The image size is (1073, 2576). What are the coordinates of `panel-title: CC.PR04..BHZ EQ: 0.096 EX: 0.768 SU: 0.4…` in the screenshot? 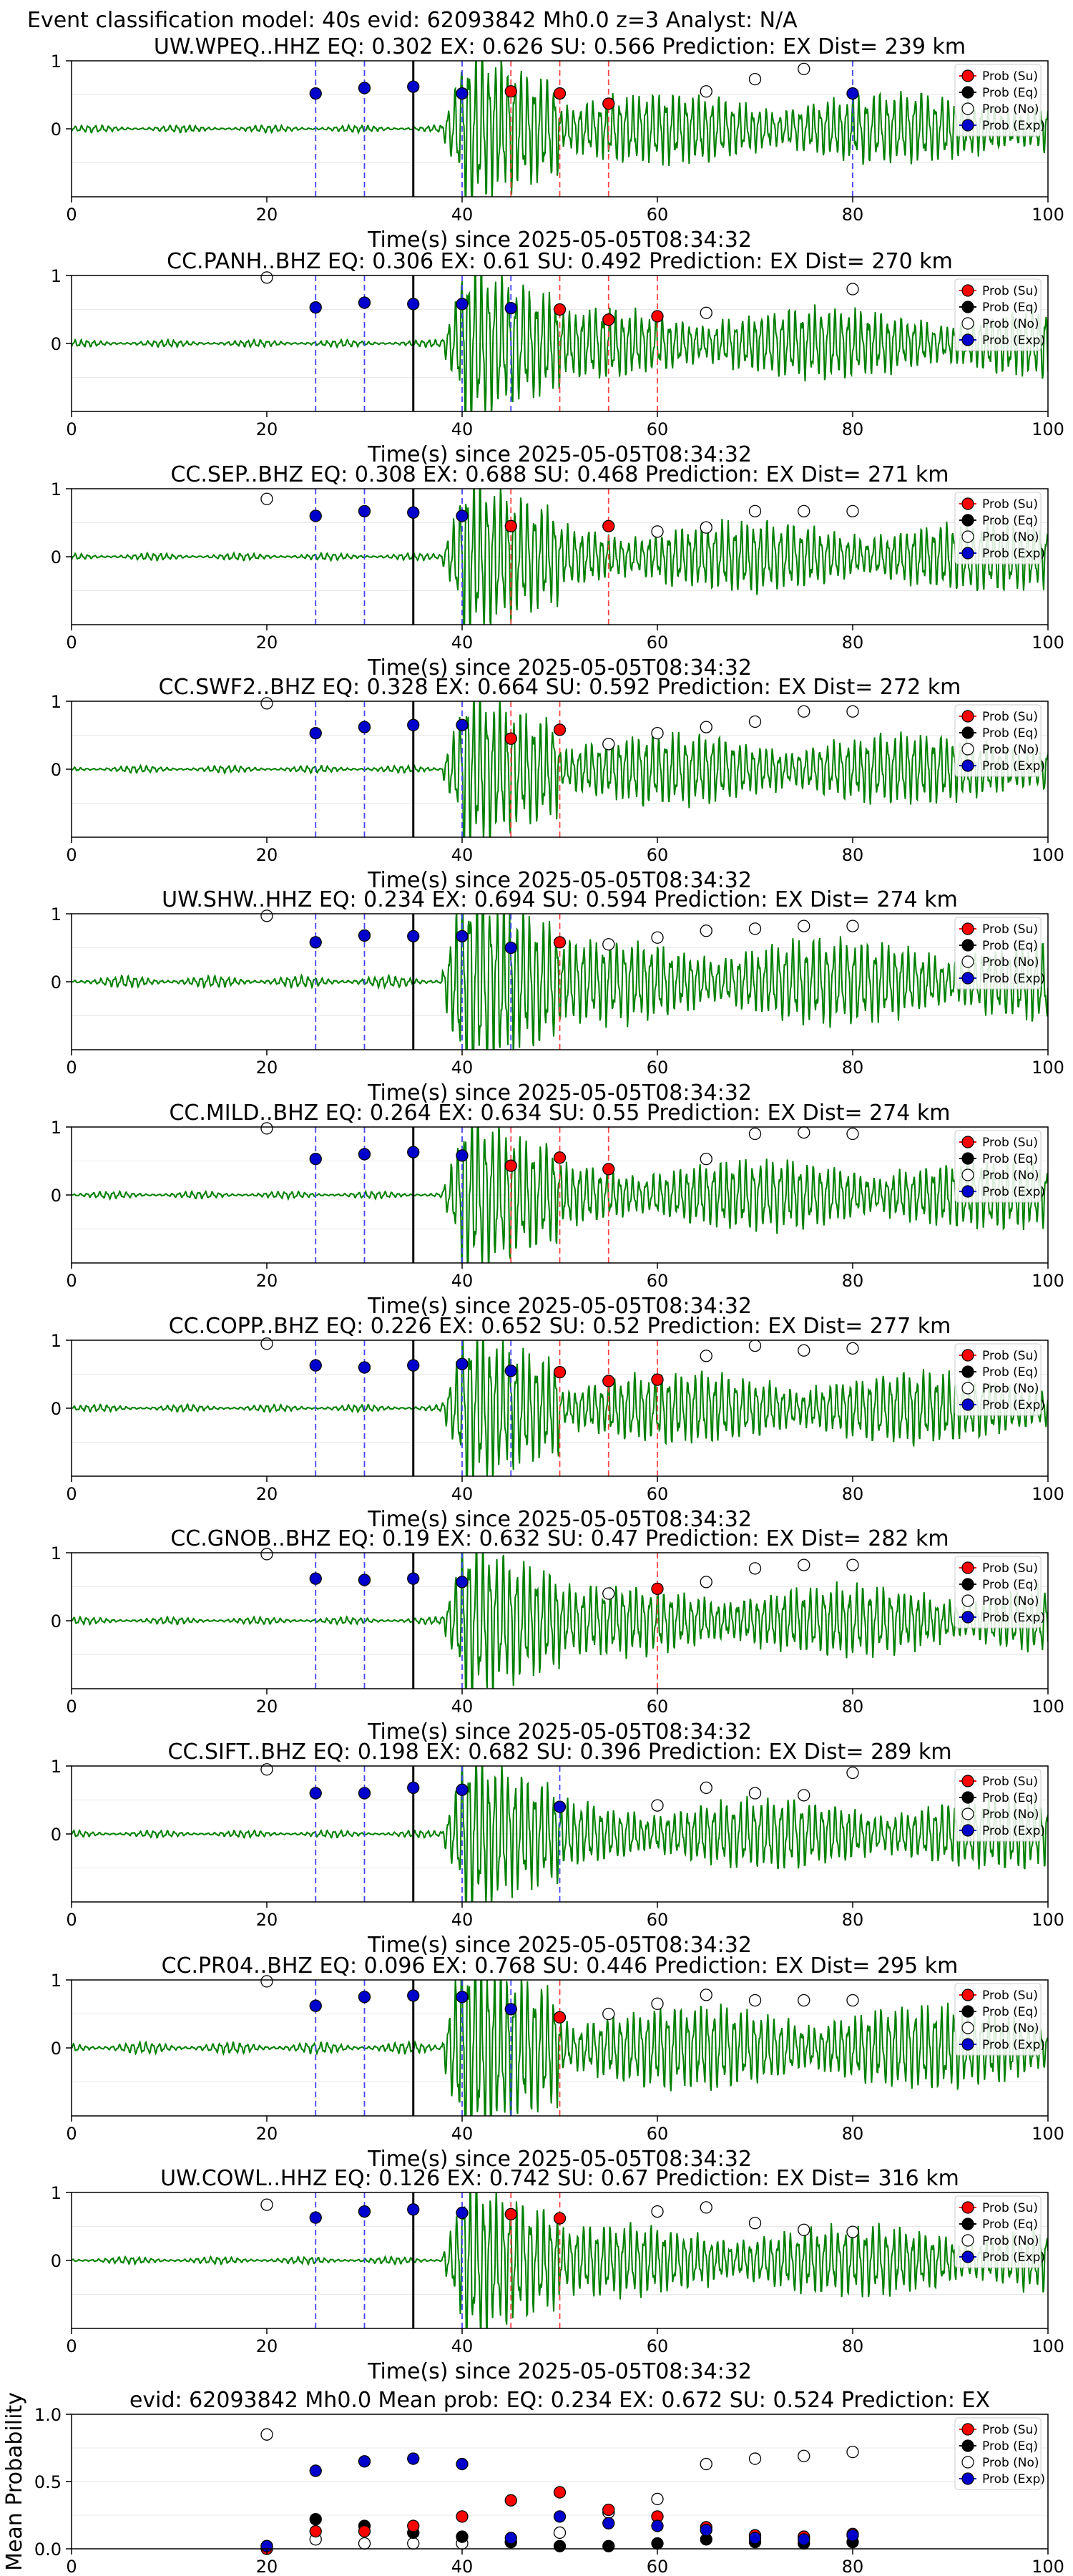 It's located at (560, 1966).